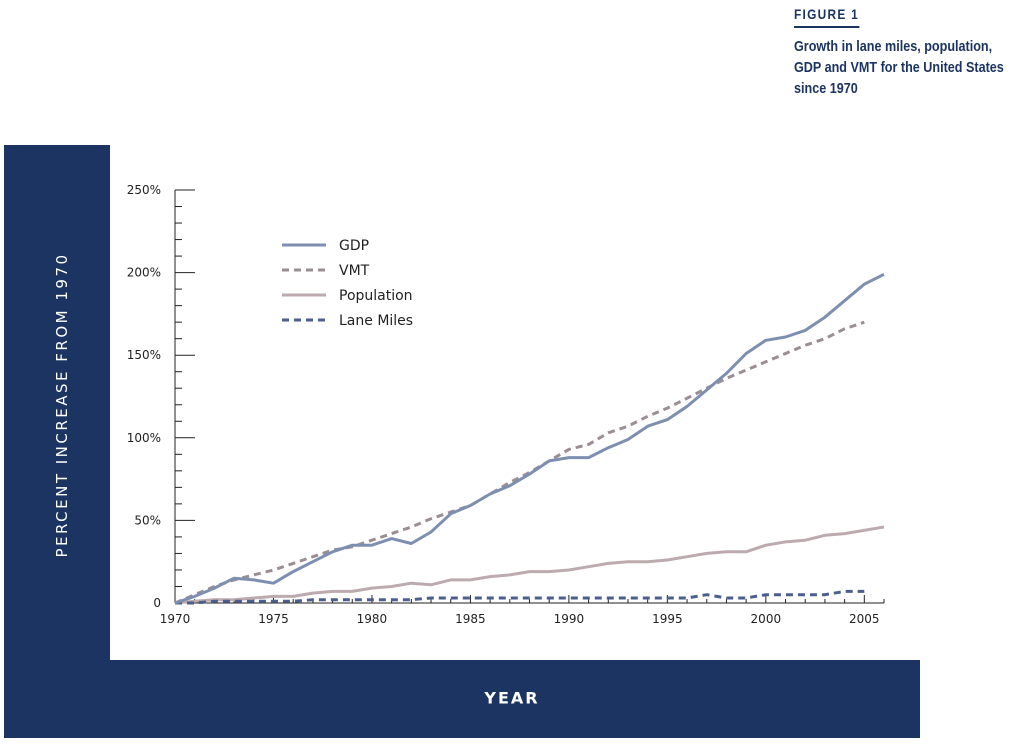 The image size is (1024, 744). Describe the element at coordinates (520, 597) in the screenshot. I see `series-line-lane-miles` at that location.